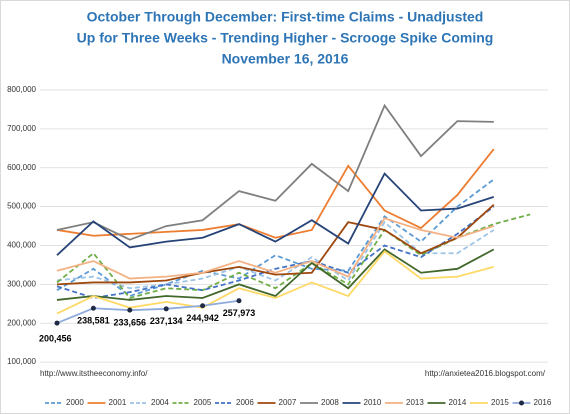 The image size is (570, 414). Describe the element at coordinates (94, 373) in the screenshot. I see `annotation: http://www.itstheeconomy.info/` at that location.